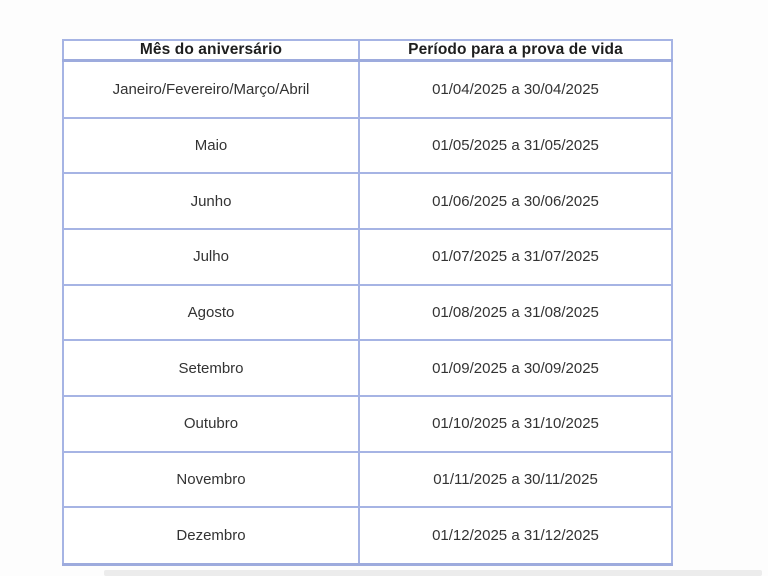  I want to click on month-cell: Outubro, so click(211, 423).